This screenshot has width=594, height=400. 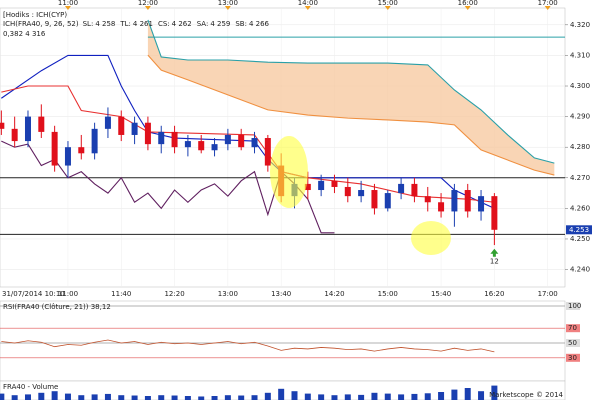 I want to click on indicator-value: 4 261, so click(x=143, y=24).